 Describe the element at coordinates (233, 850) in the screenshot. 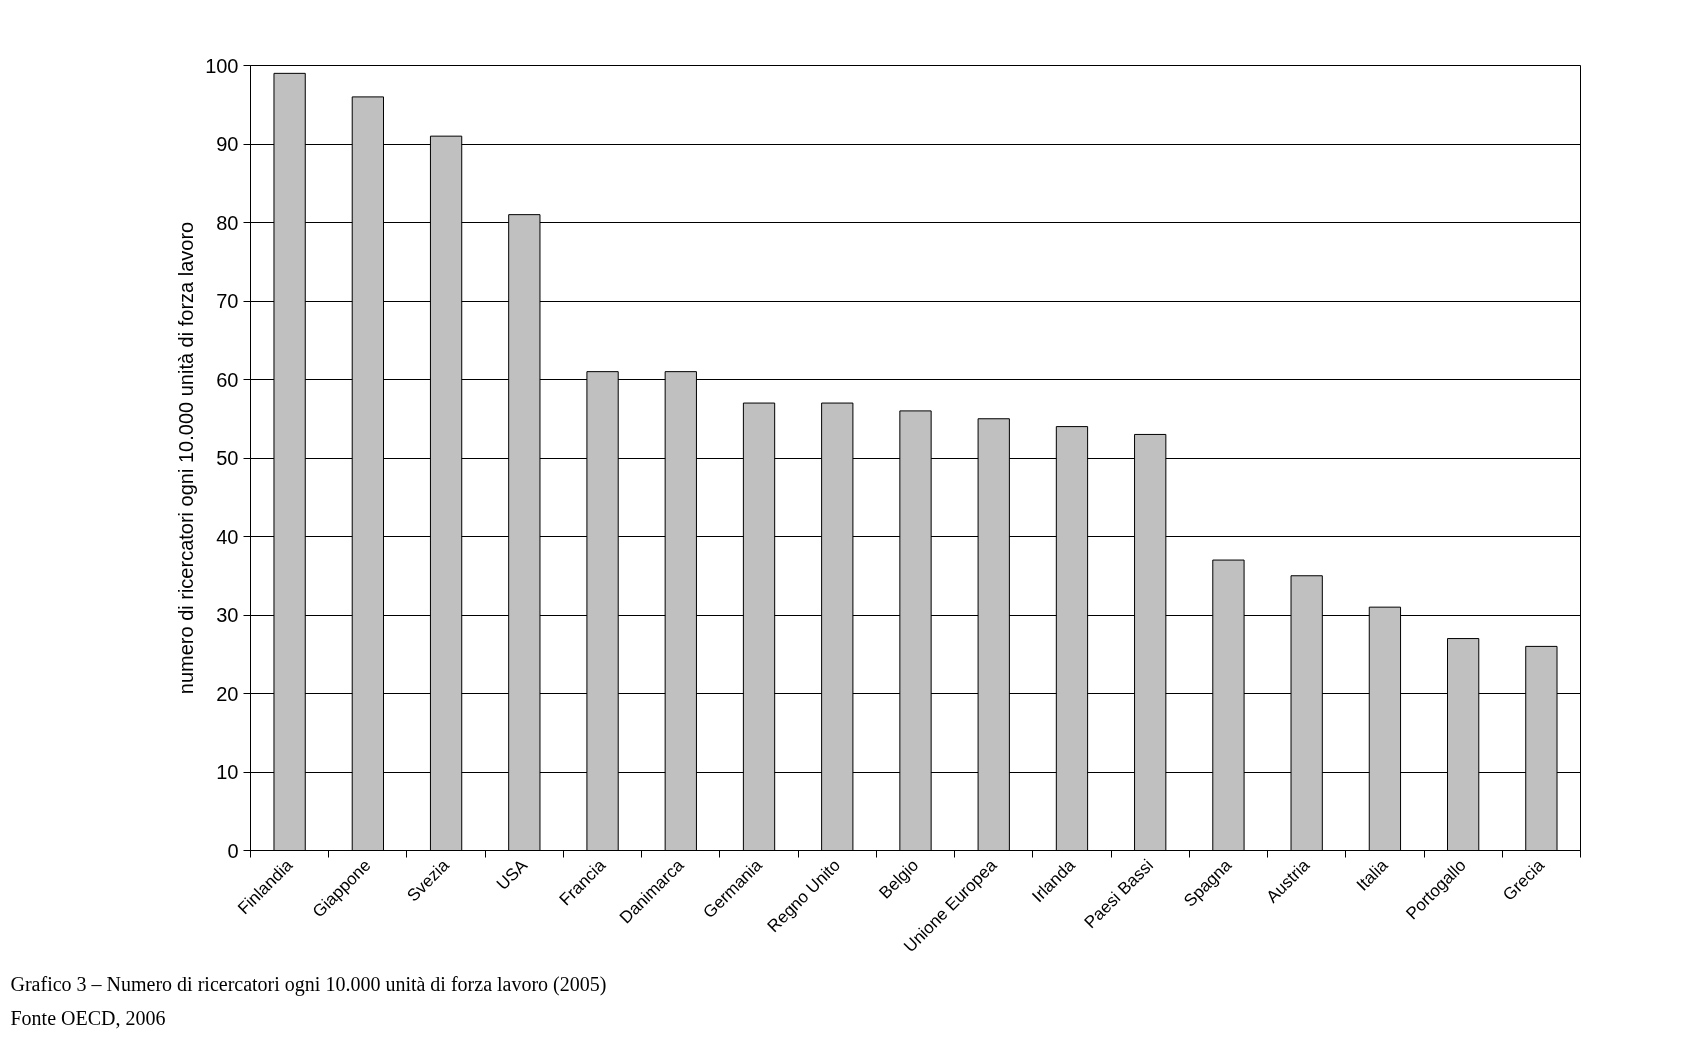

I see `y-tick-label: 0` at that location.